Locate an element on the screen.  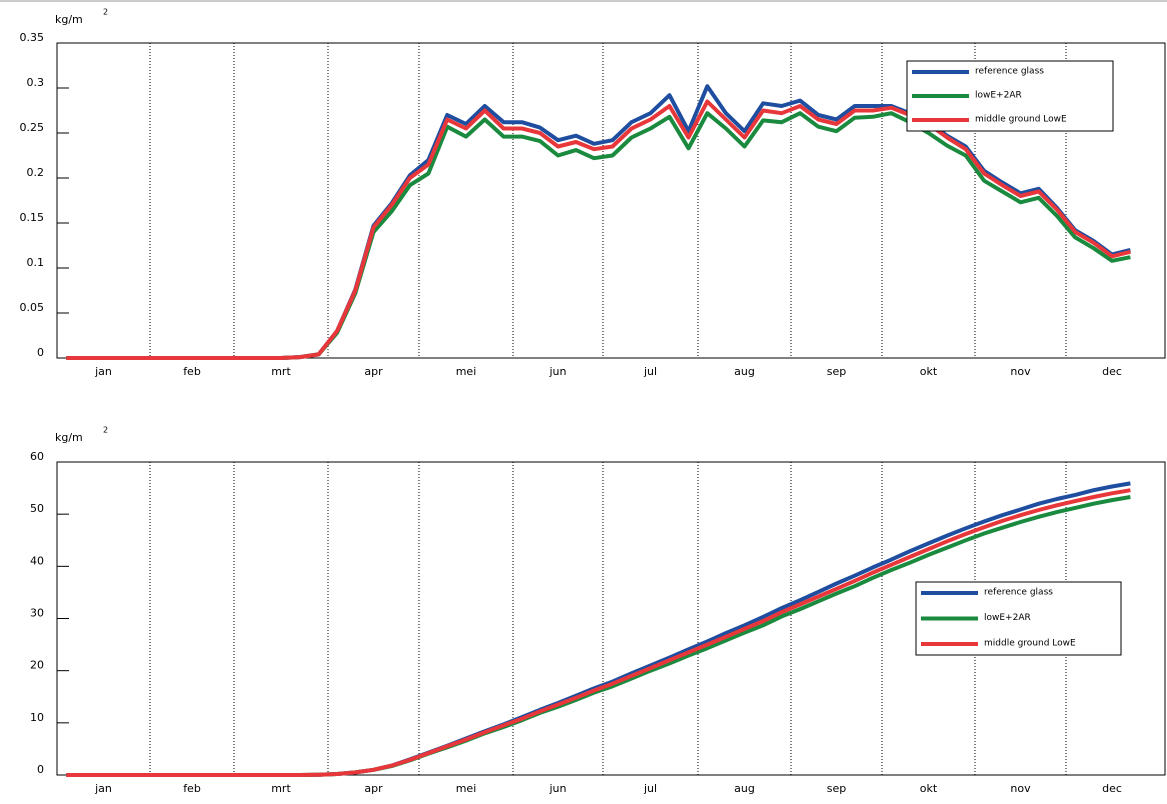
y-tick-label: 60 is located at coordinates (37, 456).